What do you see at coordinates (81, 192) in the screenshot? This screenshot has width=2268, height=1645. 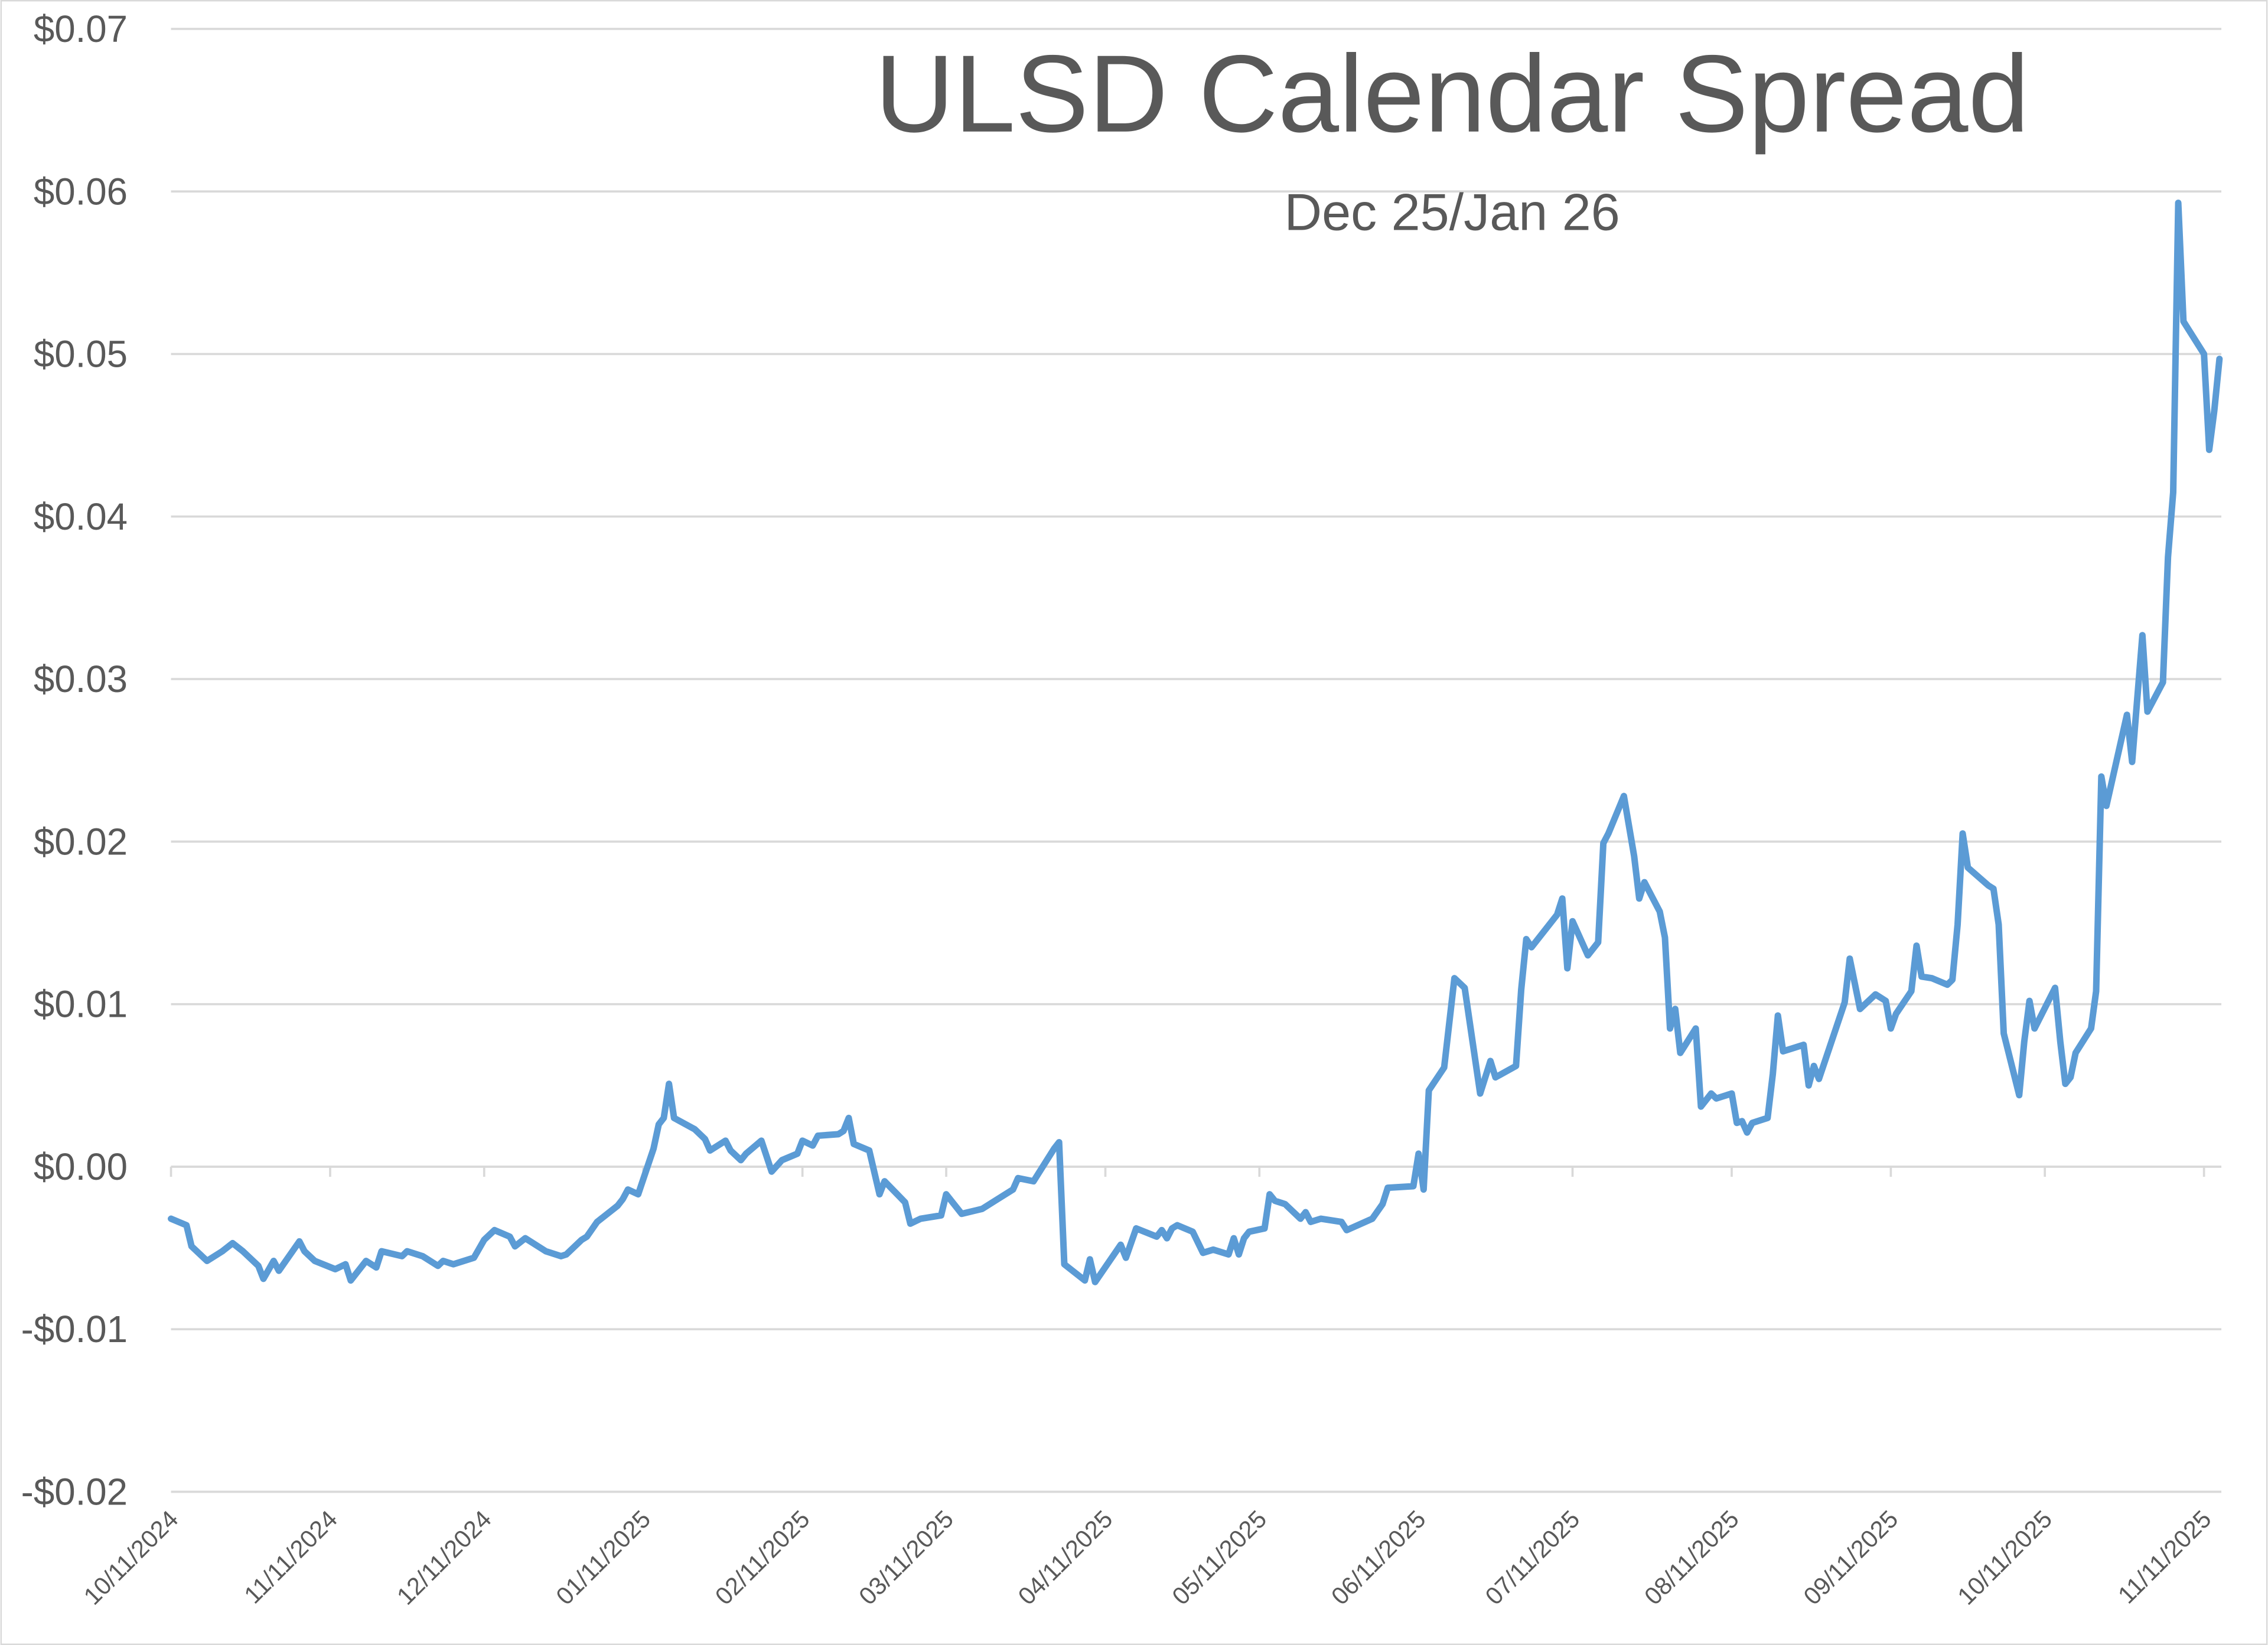 I see `y-tick-label: $0.06` at bounding box center [81, 192].